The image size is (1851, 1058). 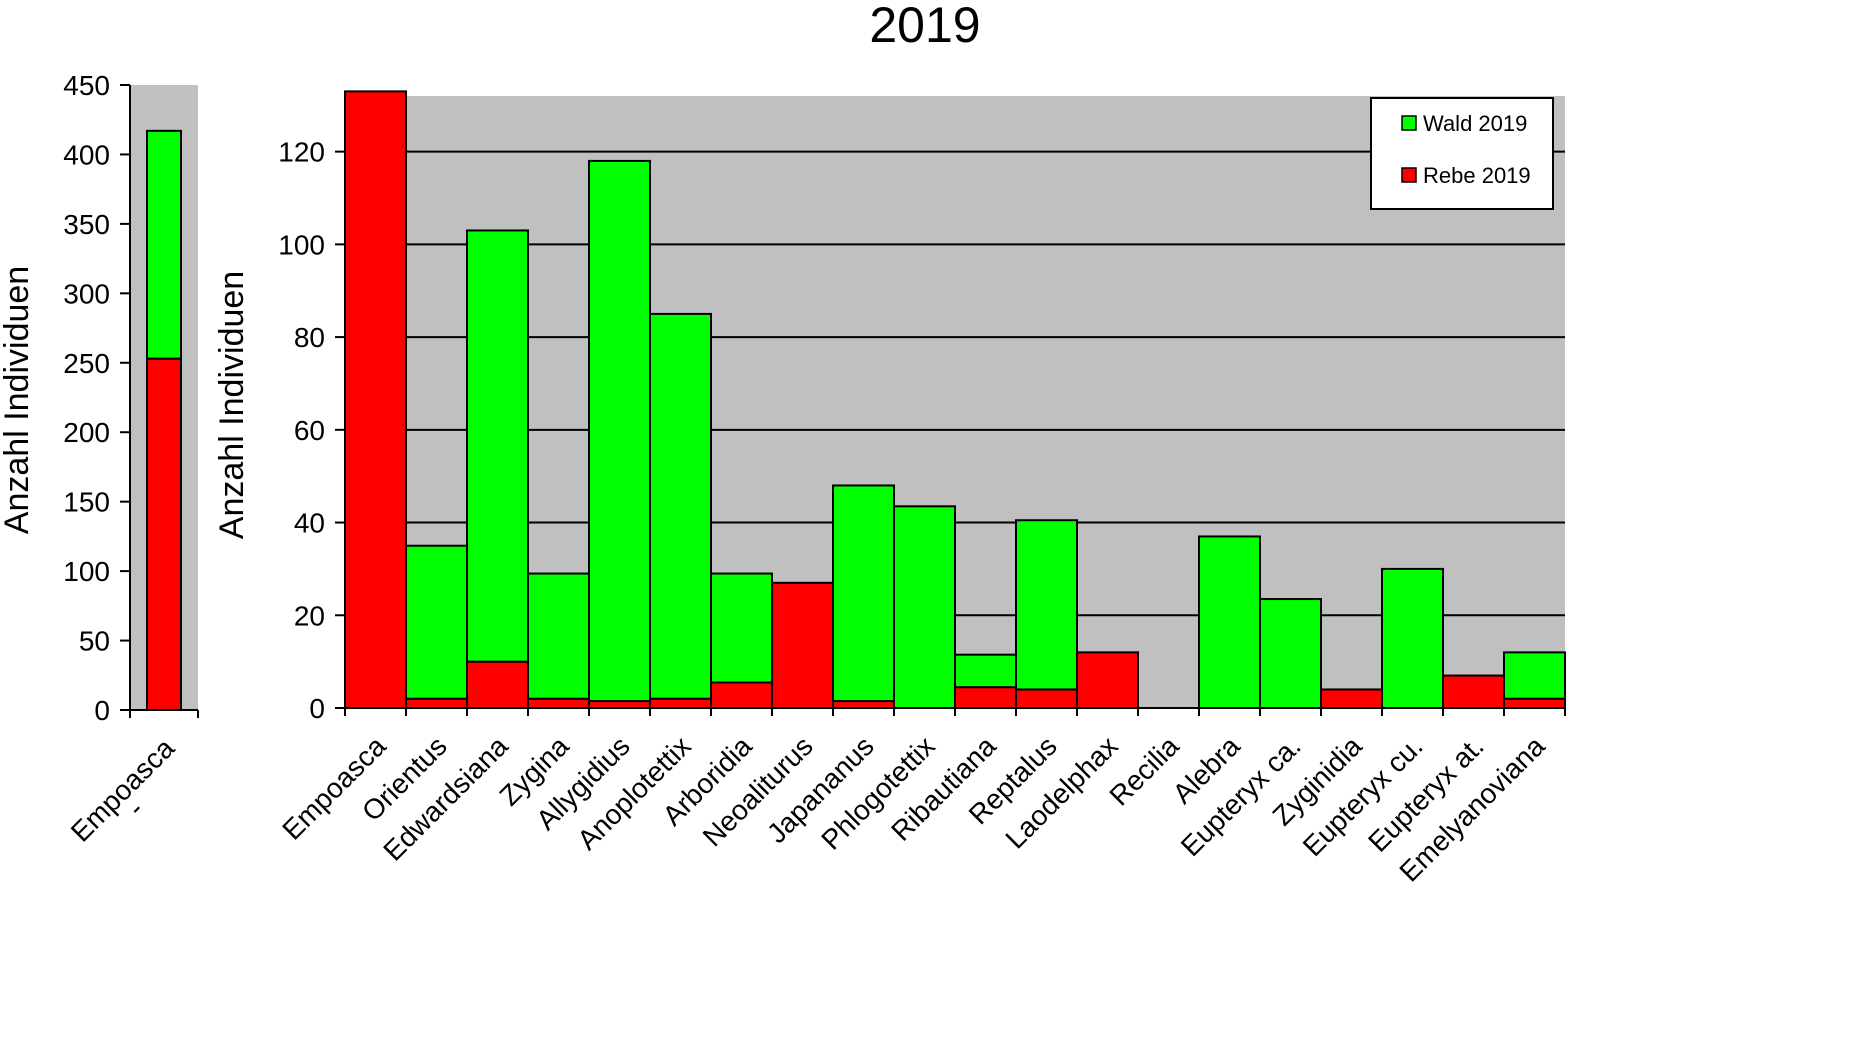 I want to click on y-tick-label: 450, so click(x=86, y=85).